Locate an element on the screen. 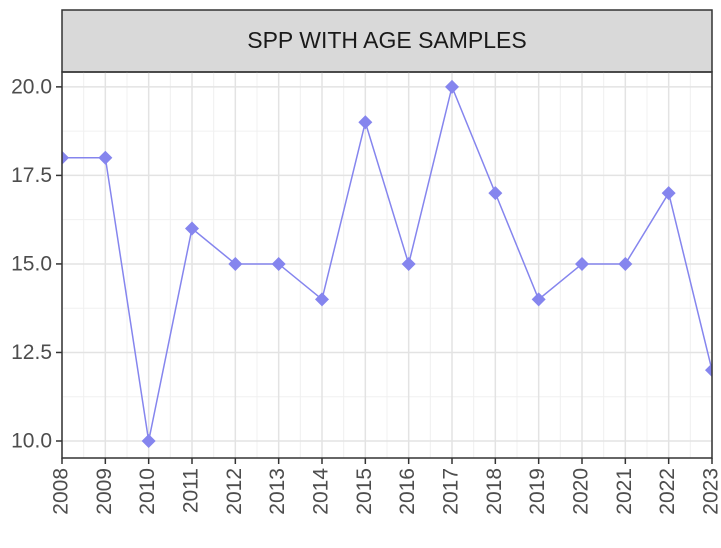 This screenshot has height=548, width=721. x-tick-label: 2009 is located at coordinates (104, 491).